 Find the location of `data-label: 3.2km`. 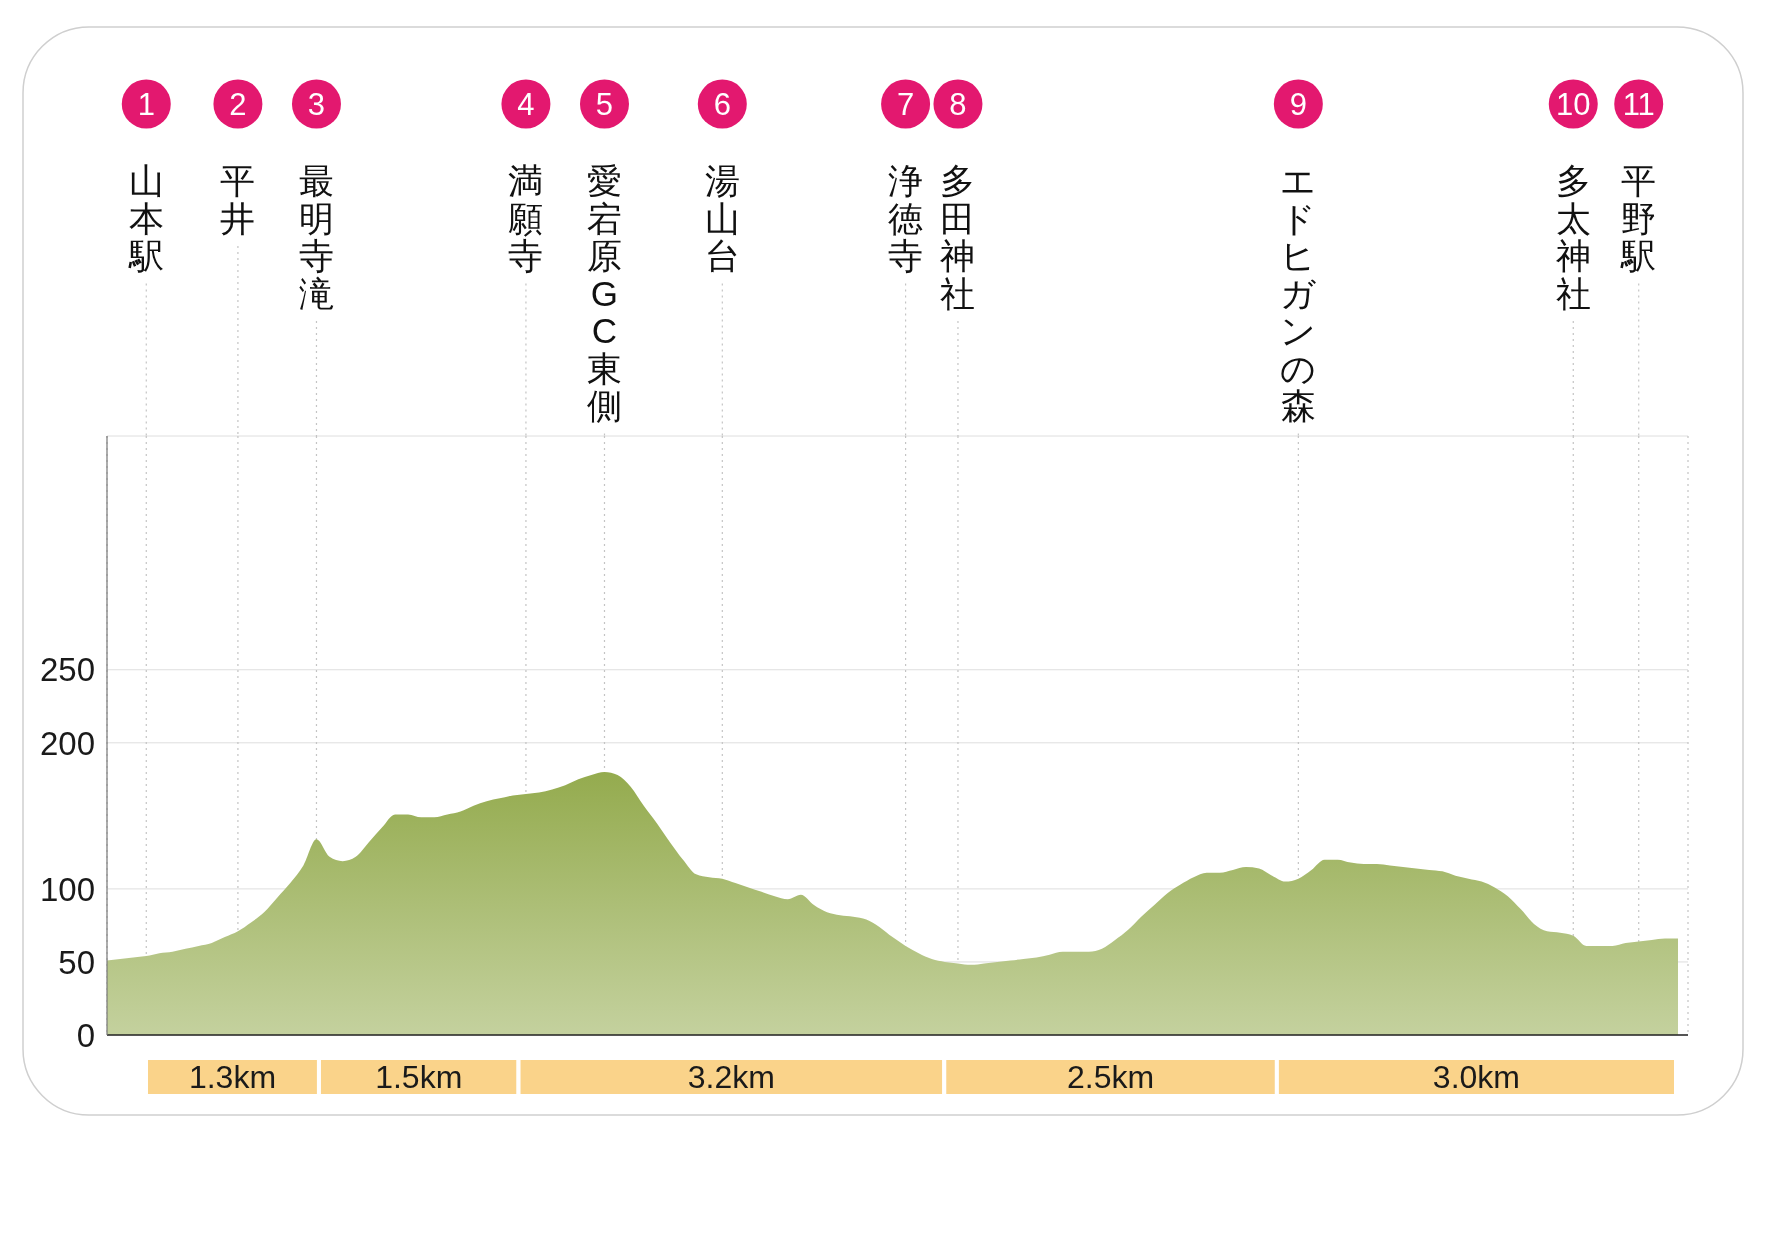

data-label: 3.2km is located at coordinates (731, 1077).